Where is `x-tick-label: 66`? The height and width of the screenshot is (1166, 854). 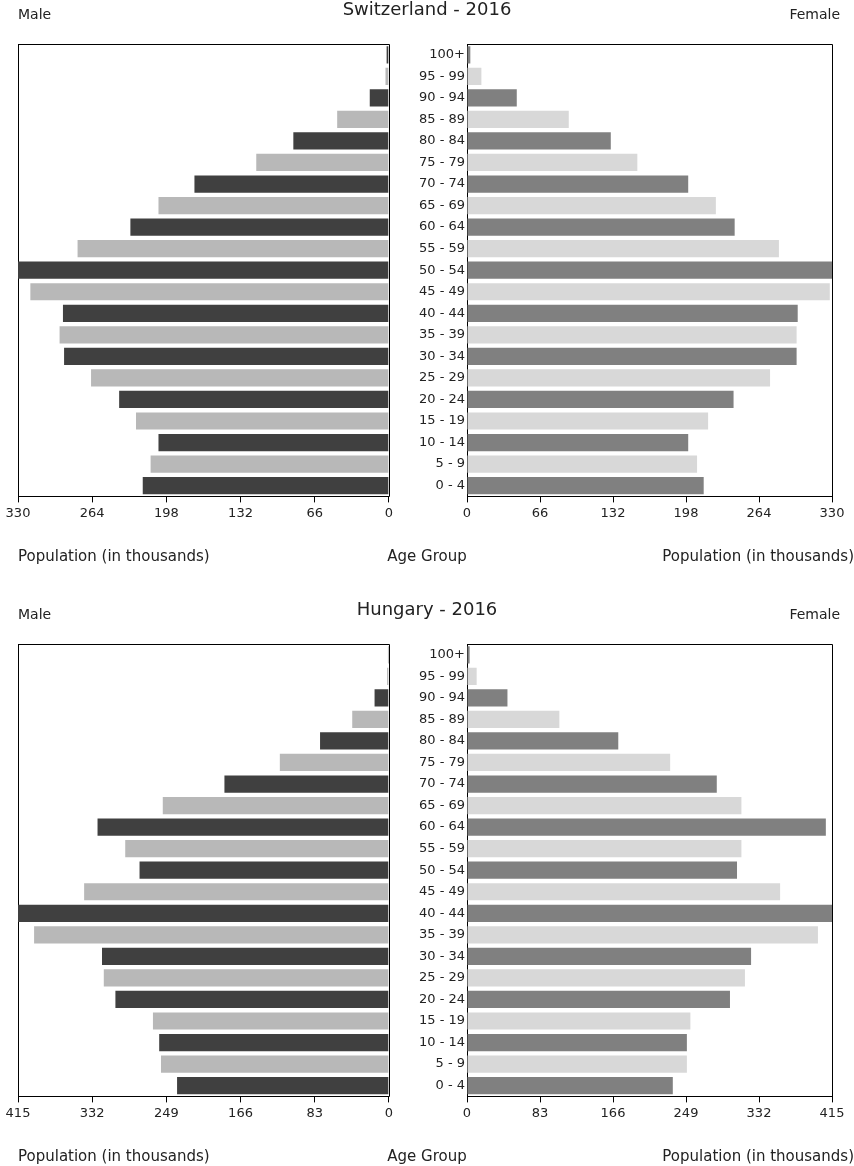 x-tick-label: 66 is located at coordinates (314, 512).